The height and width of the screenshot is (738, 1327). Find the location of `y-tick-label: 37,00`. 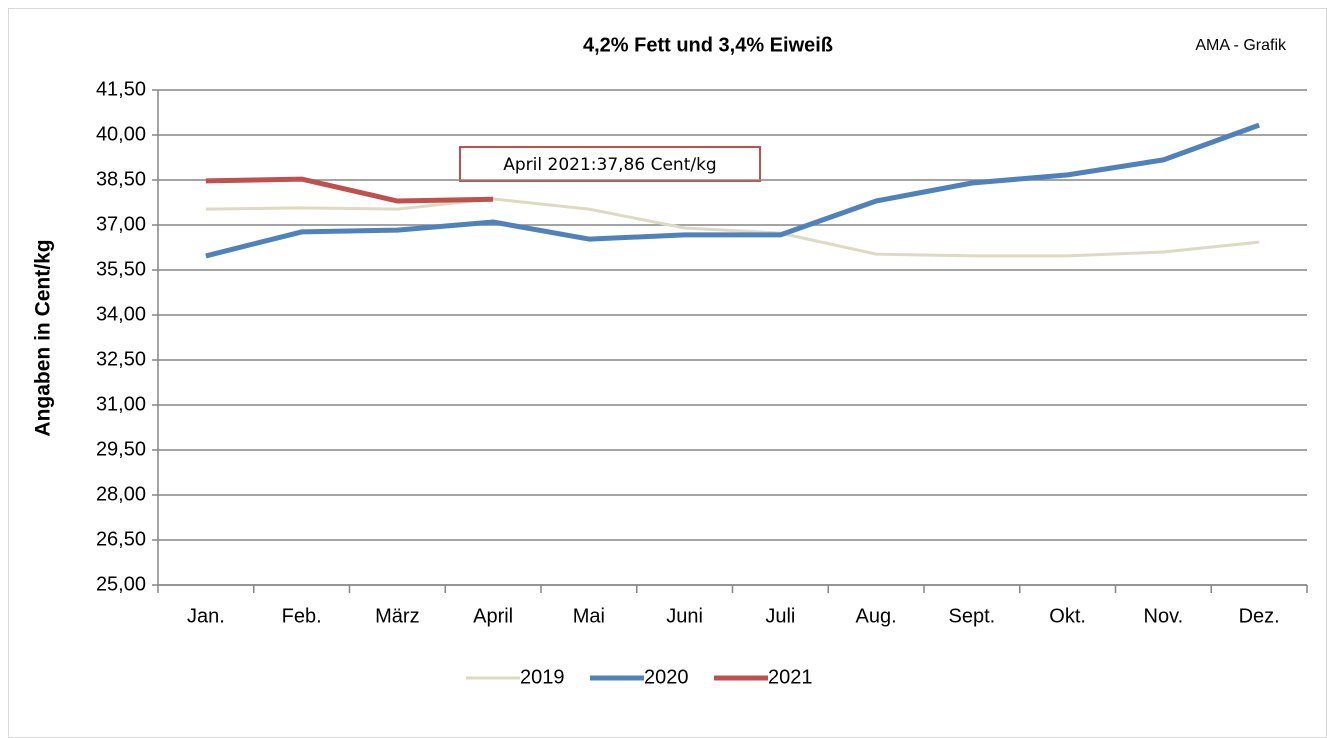

y-tick-label: 37,00 is located at coordinates (121, 224).